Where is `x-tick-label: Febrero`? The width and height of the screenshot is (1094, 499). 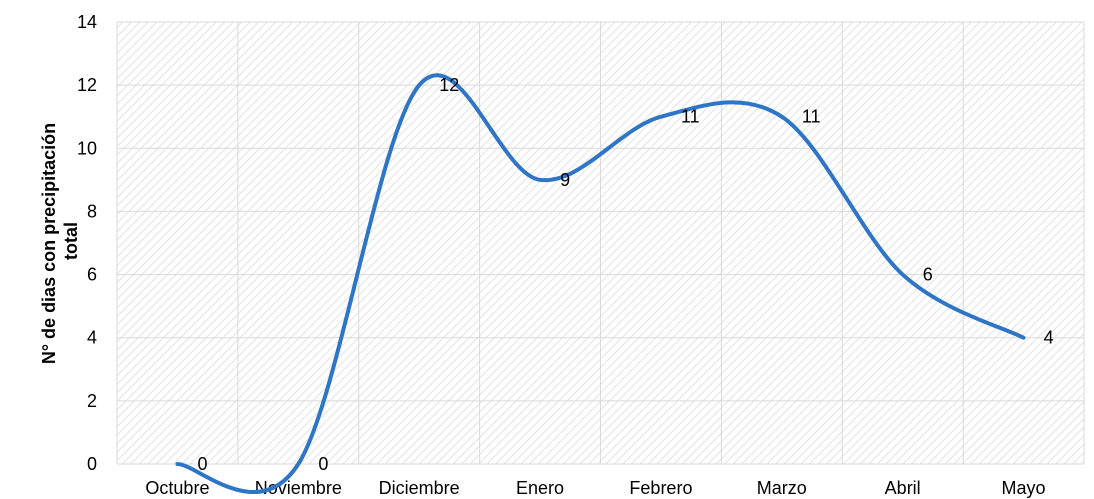
x-tick-label: Febrero is located at coordinates (660, 488).